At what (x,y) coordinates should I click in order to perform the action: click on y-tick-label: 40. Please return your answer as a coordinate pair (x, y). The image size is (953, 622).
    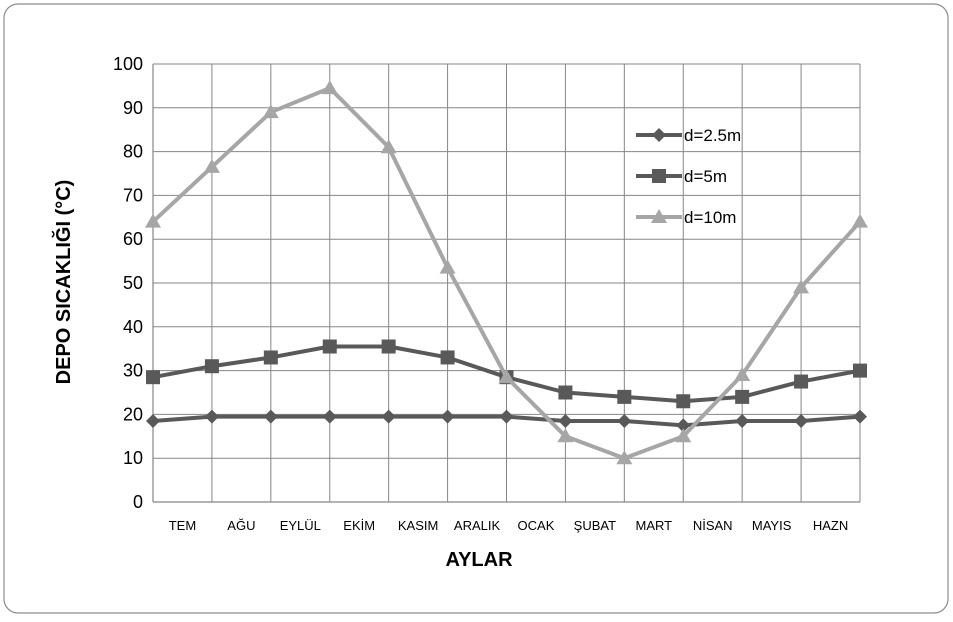
    Looking at the image, I should click on (133, 327).